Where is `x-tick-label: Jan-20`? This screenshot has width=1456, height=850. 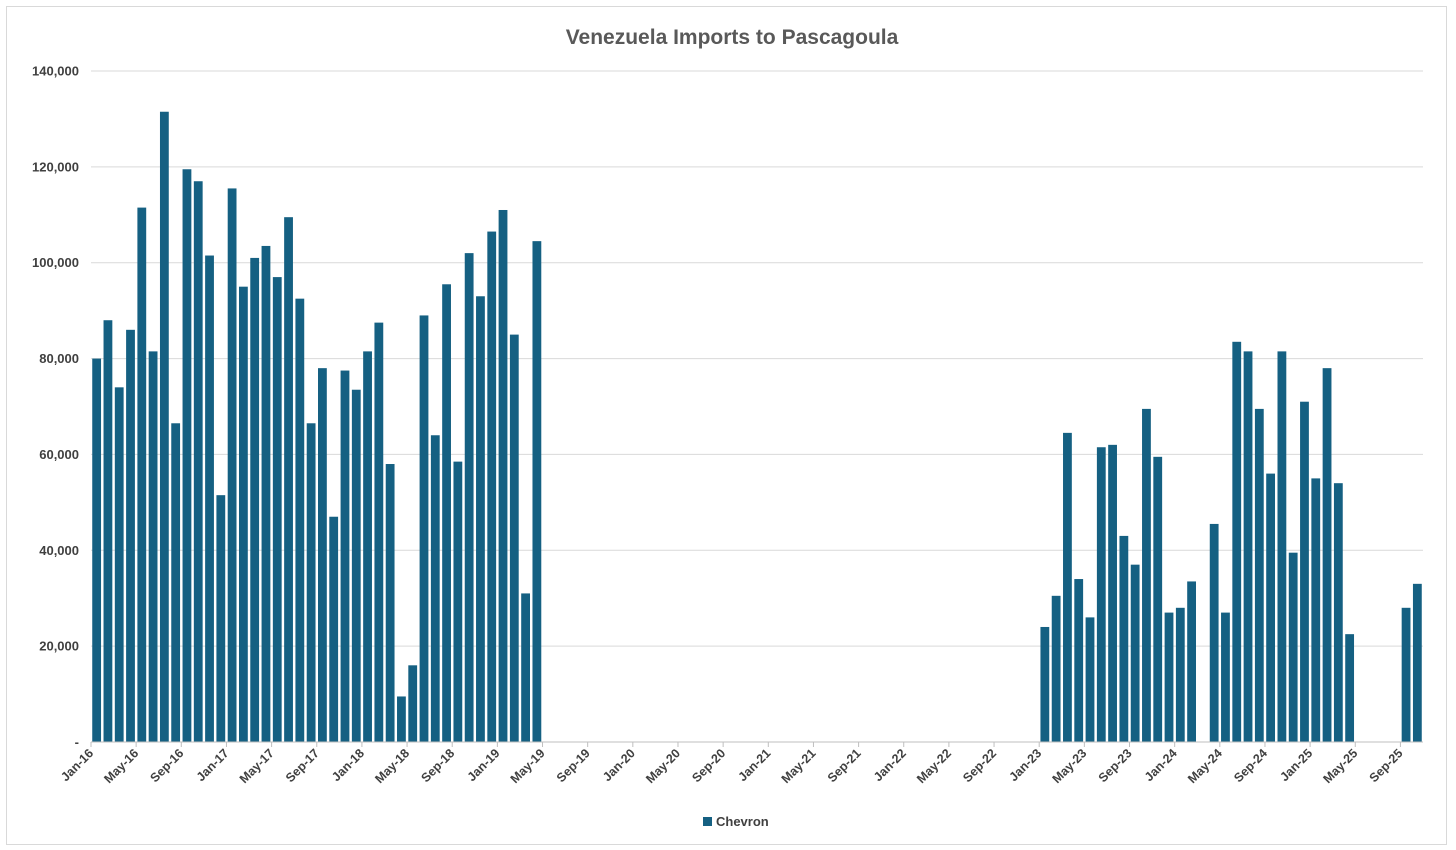 x-tick-label: Jan-20 is located at coordinates (619, 765).